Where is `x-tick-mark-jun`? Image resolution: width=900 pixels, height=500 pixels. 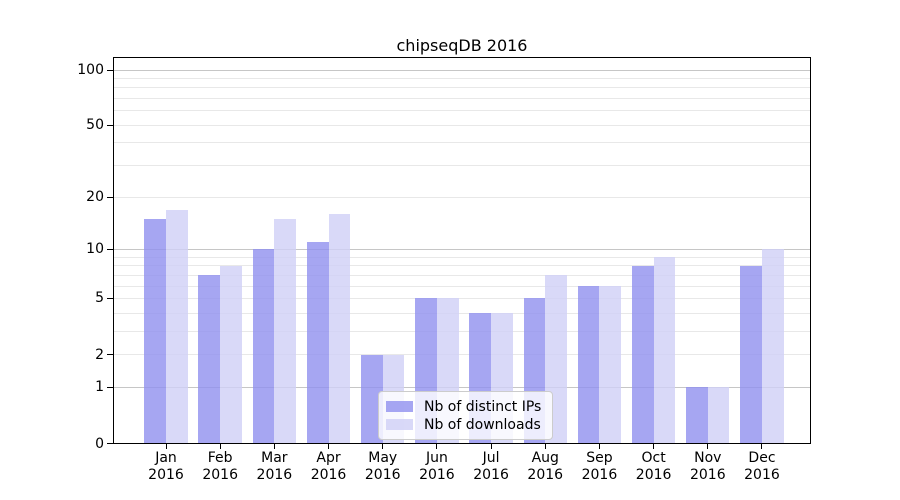
x-tick-mark-jun is located at coordinates (437, 446).